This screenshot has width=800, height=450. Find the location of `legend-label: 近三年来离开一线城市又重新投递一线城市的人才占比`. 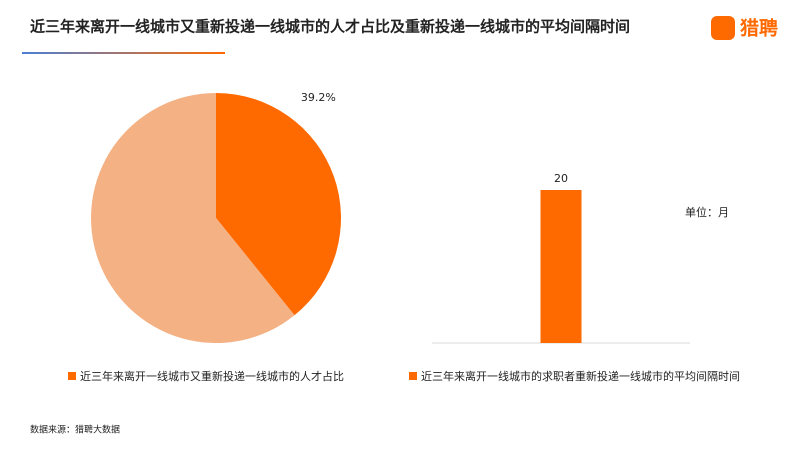

legend-label: 近三年来离开一线城市又重新投递一线城市的人才占比 is located at coordinates (212, 376).